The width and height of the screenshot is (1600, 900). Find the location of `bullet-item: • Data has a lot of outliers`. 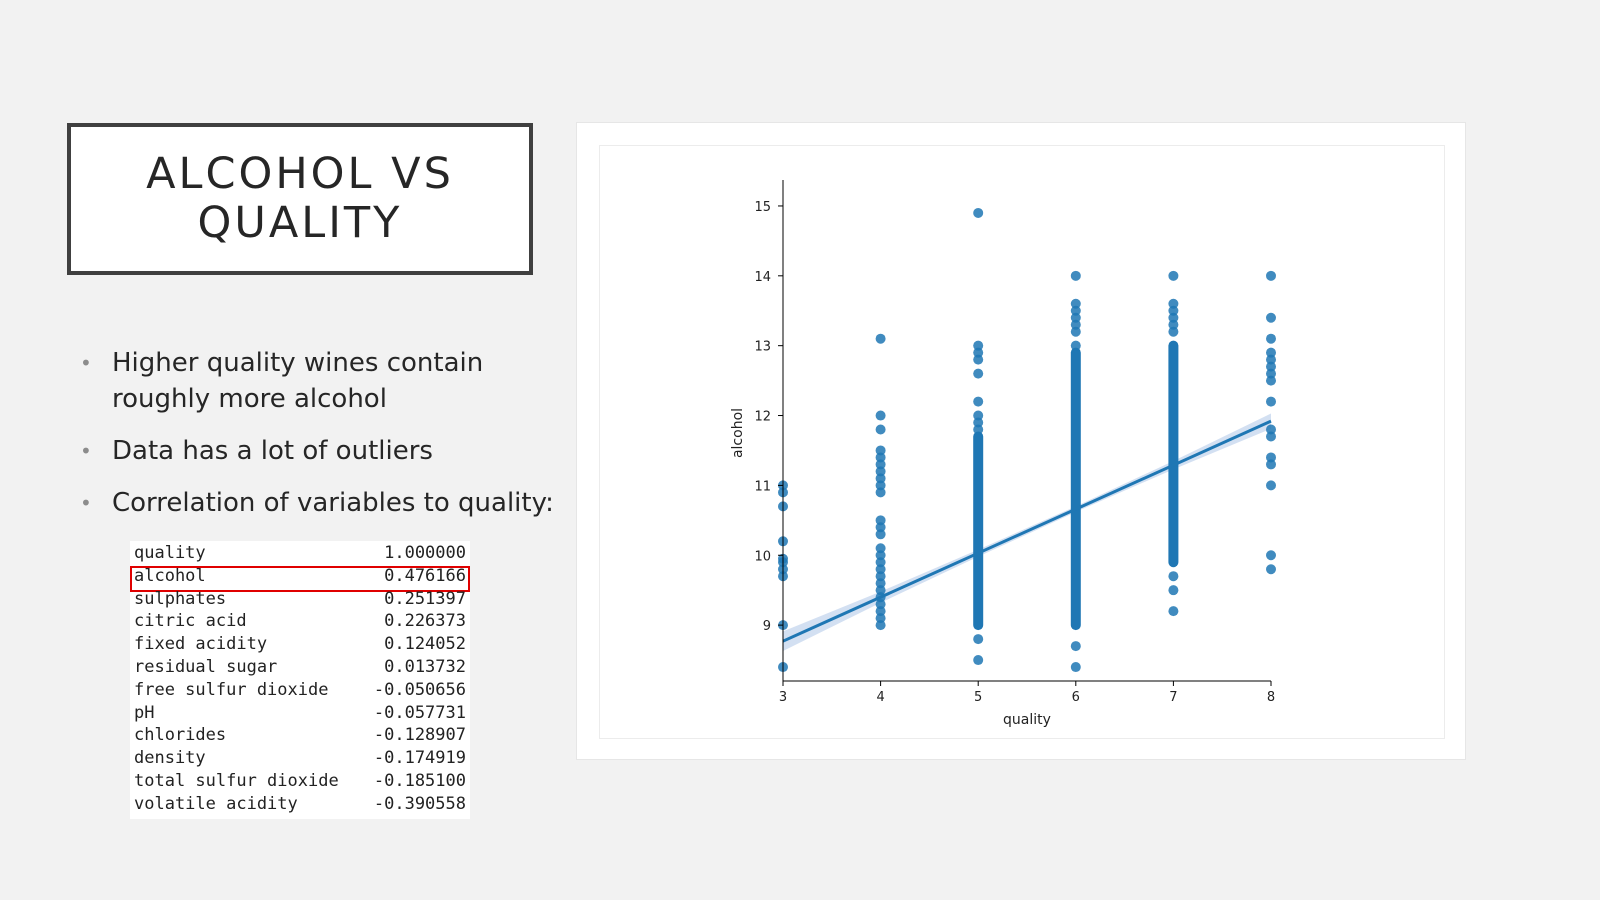

bullet-item: • Data has a lot of outliers is located at coordinates (320, 451).